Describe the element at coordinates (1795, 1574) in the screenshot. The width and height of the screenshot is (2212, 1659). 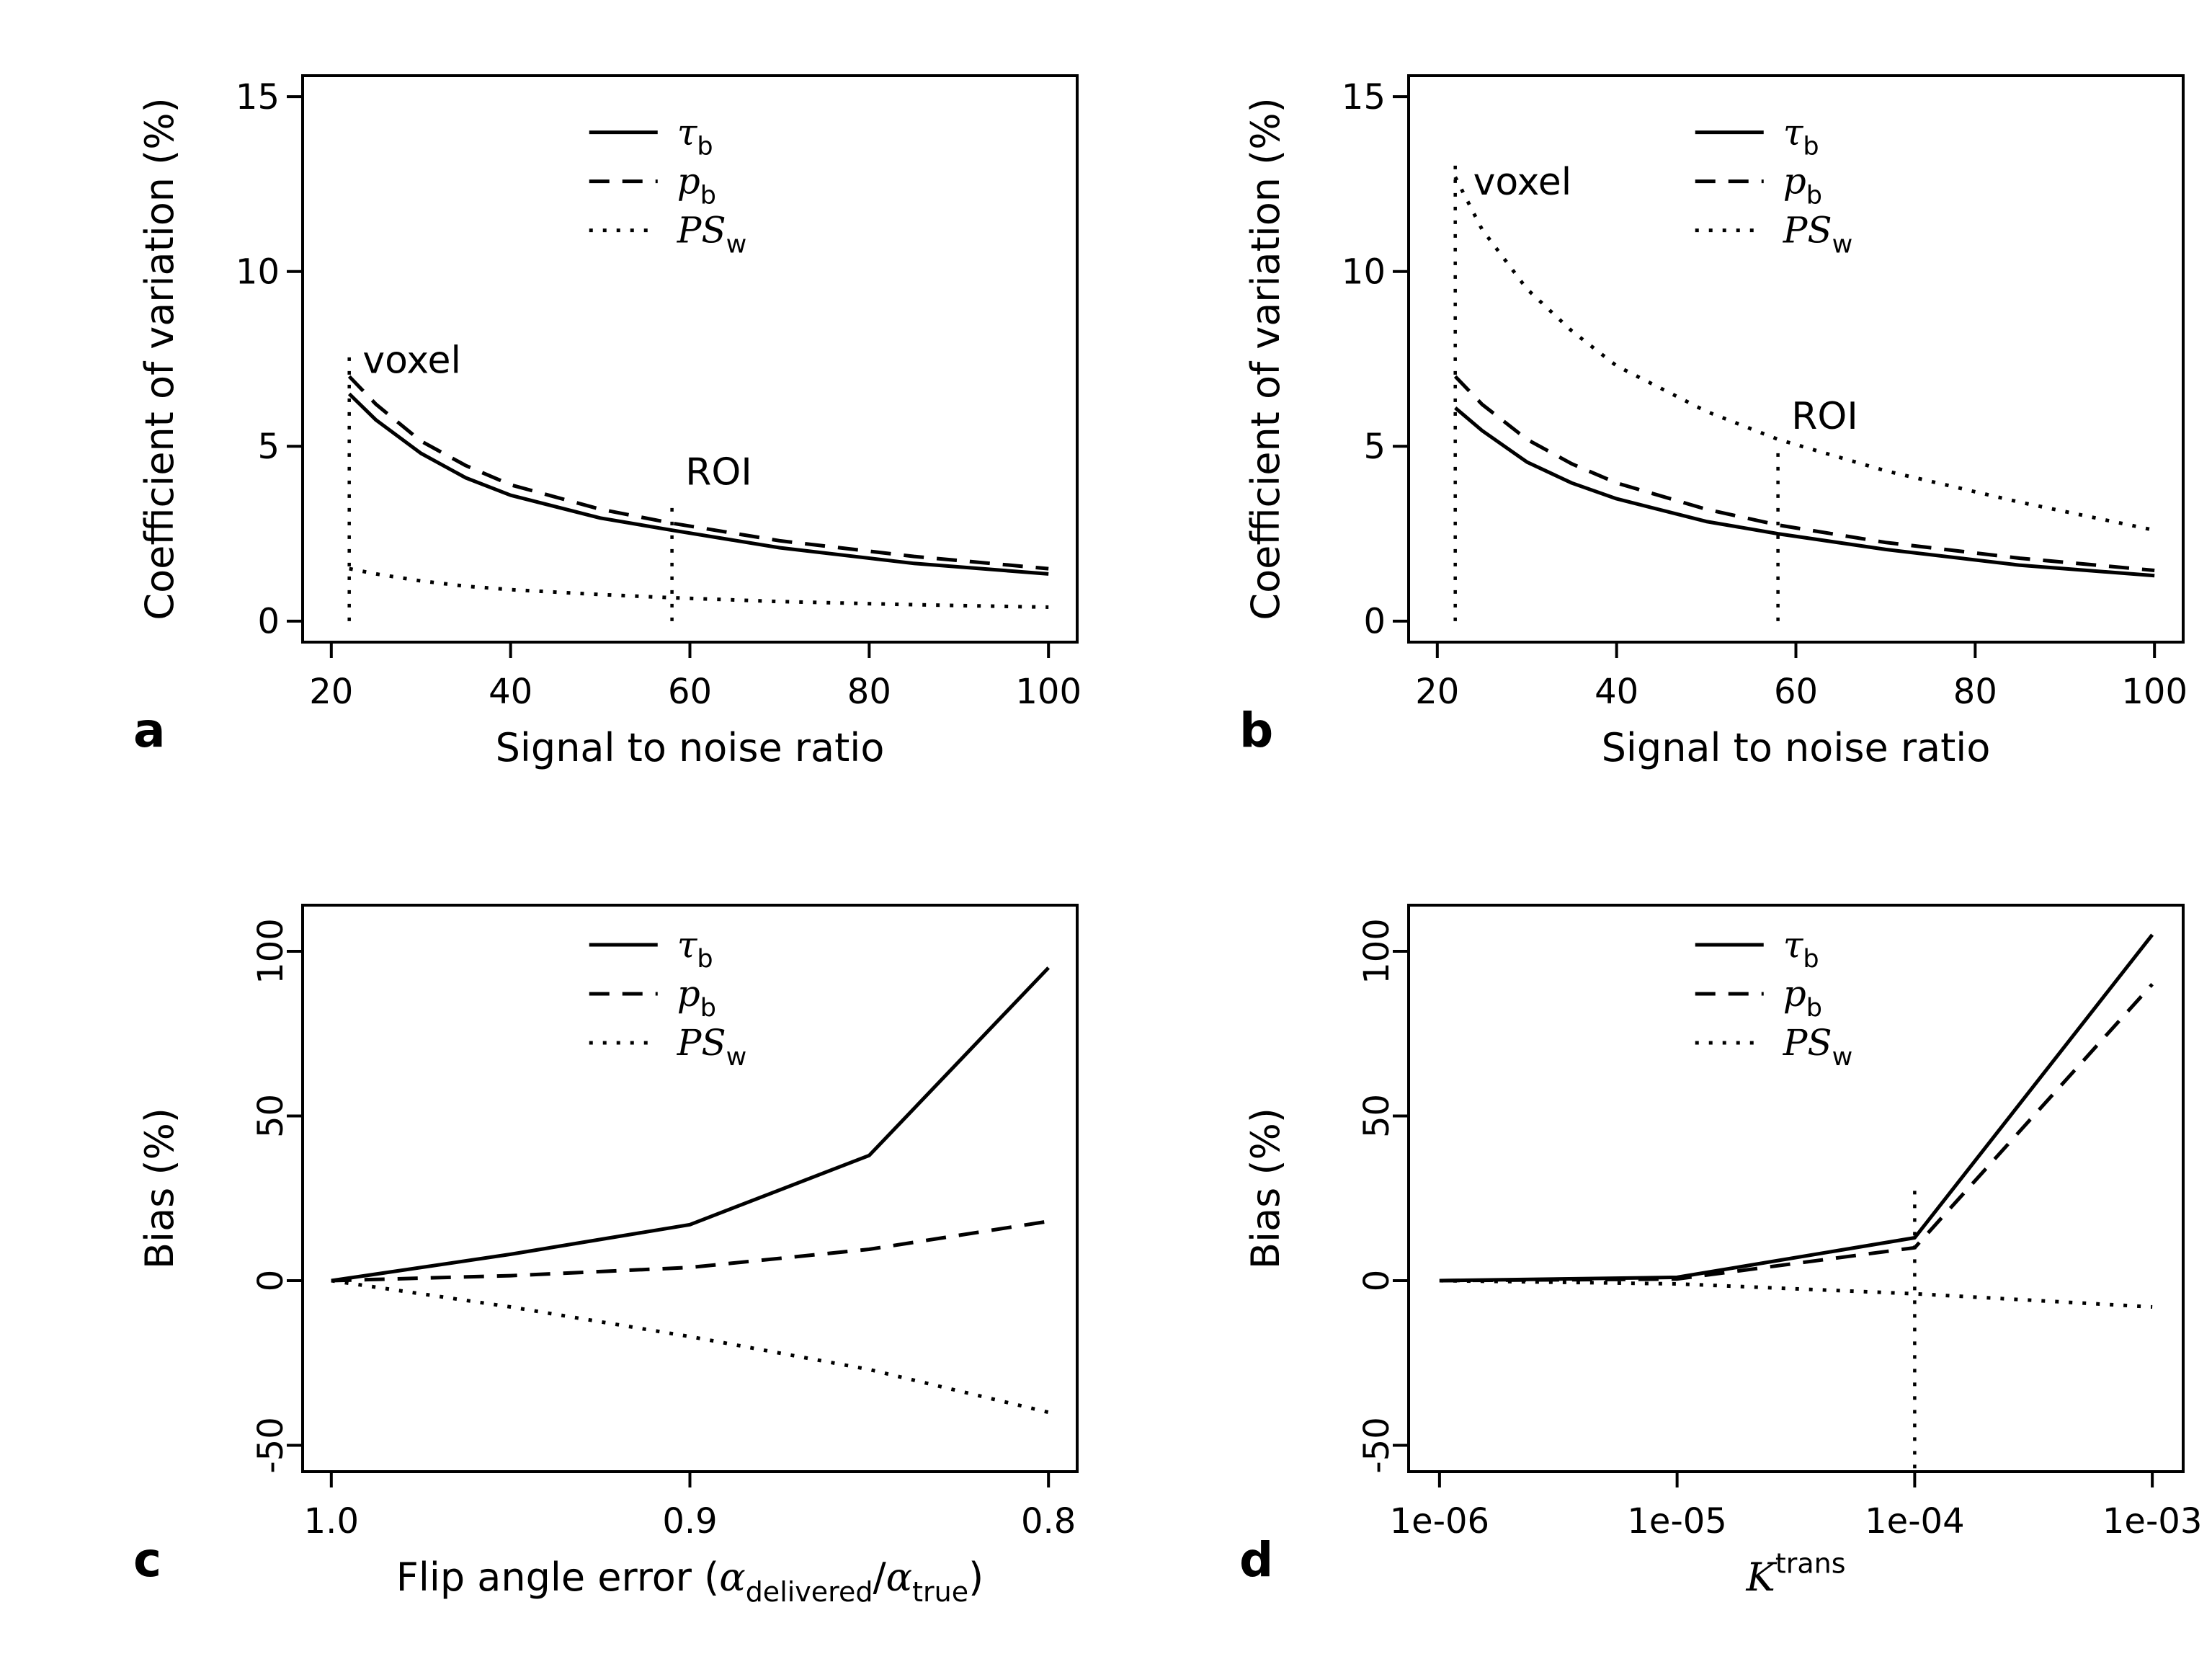
I see `x-axis-label: Ktrans` at that location.